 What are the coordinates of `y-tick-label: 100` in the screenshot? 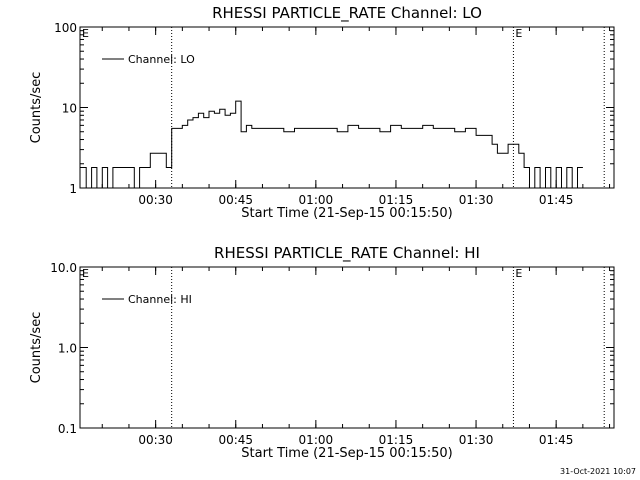 It's located at (65, 28).